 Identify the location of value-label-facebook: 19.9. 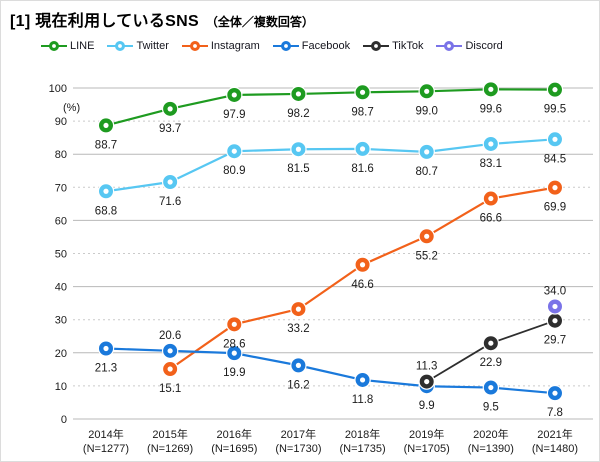
(234, 373).